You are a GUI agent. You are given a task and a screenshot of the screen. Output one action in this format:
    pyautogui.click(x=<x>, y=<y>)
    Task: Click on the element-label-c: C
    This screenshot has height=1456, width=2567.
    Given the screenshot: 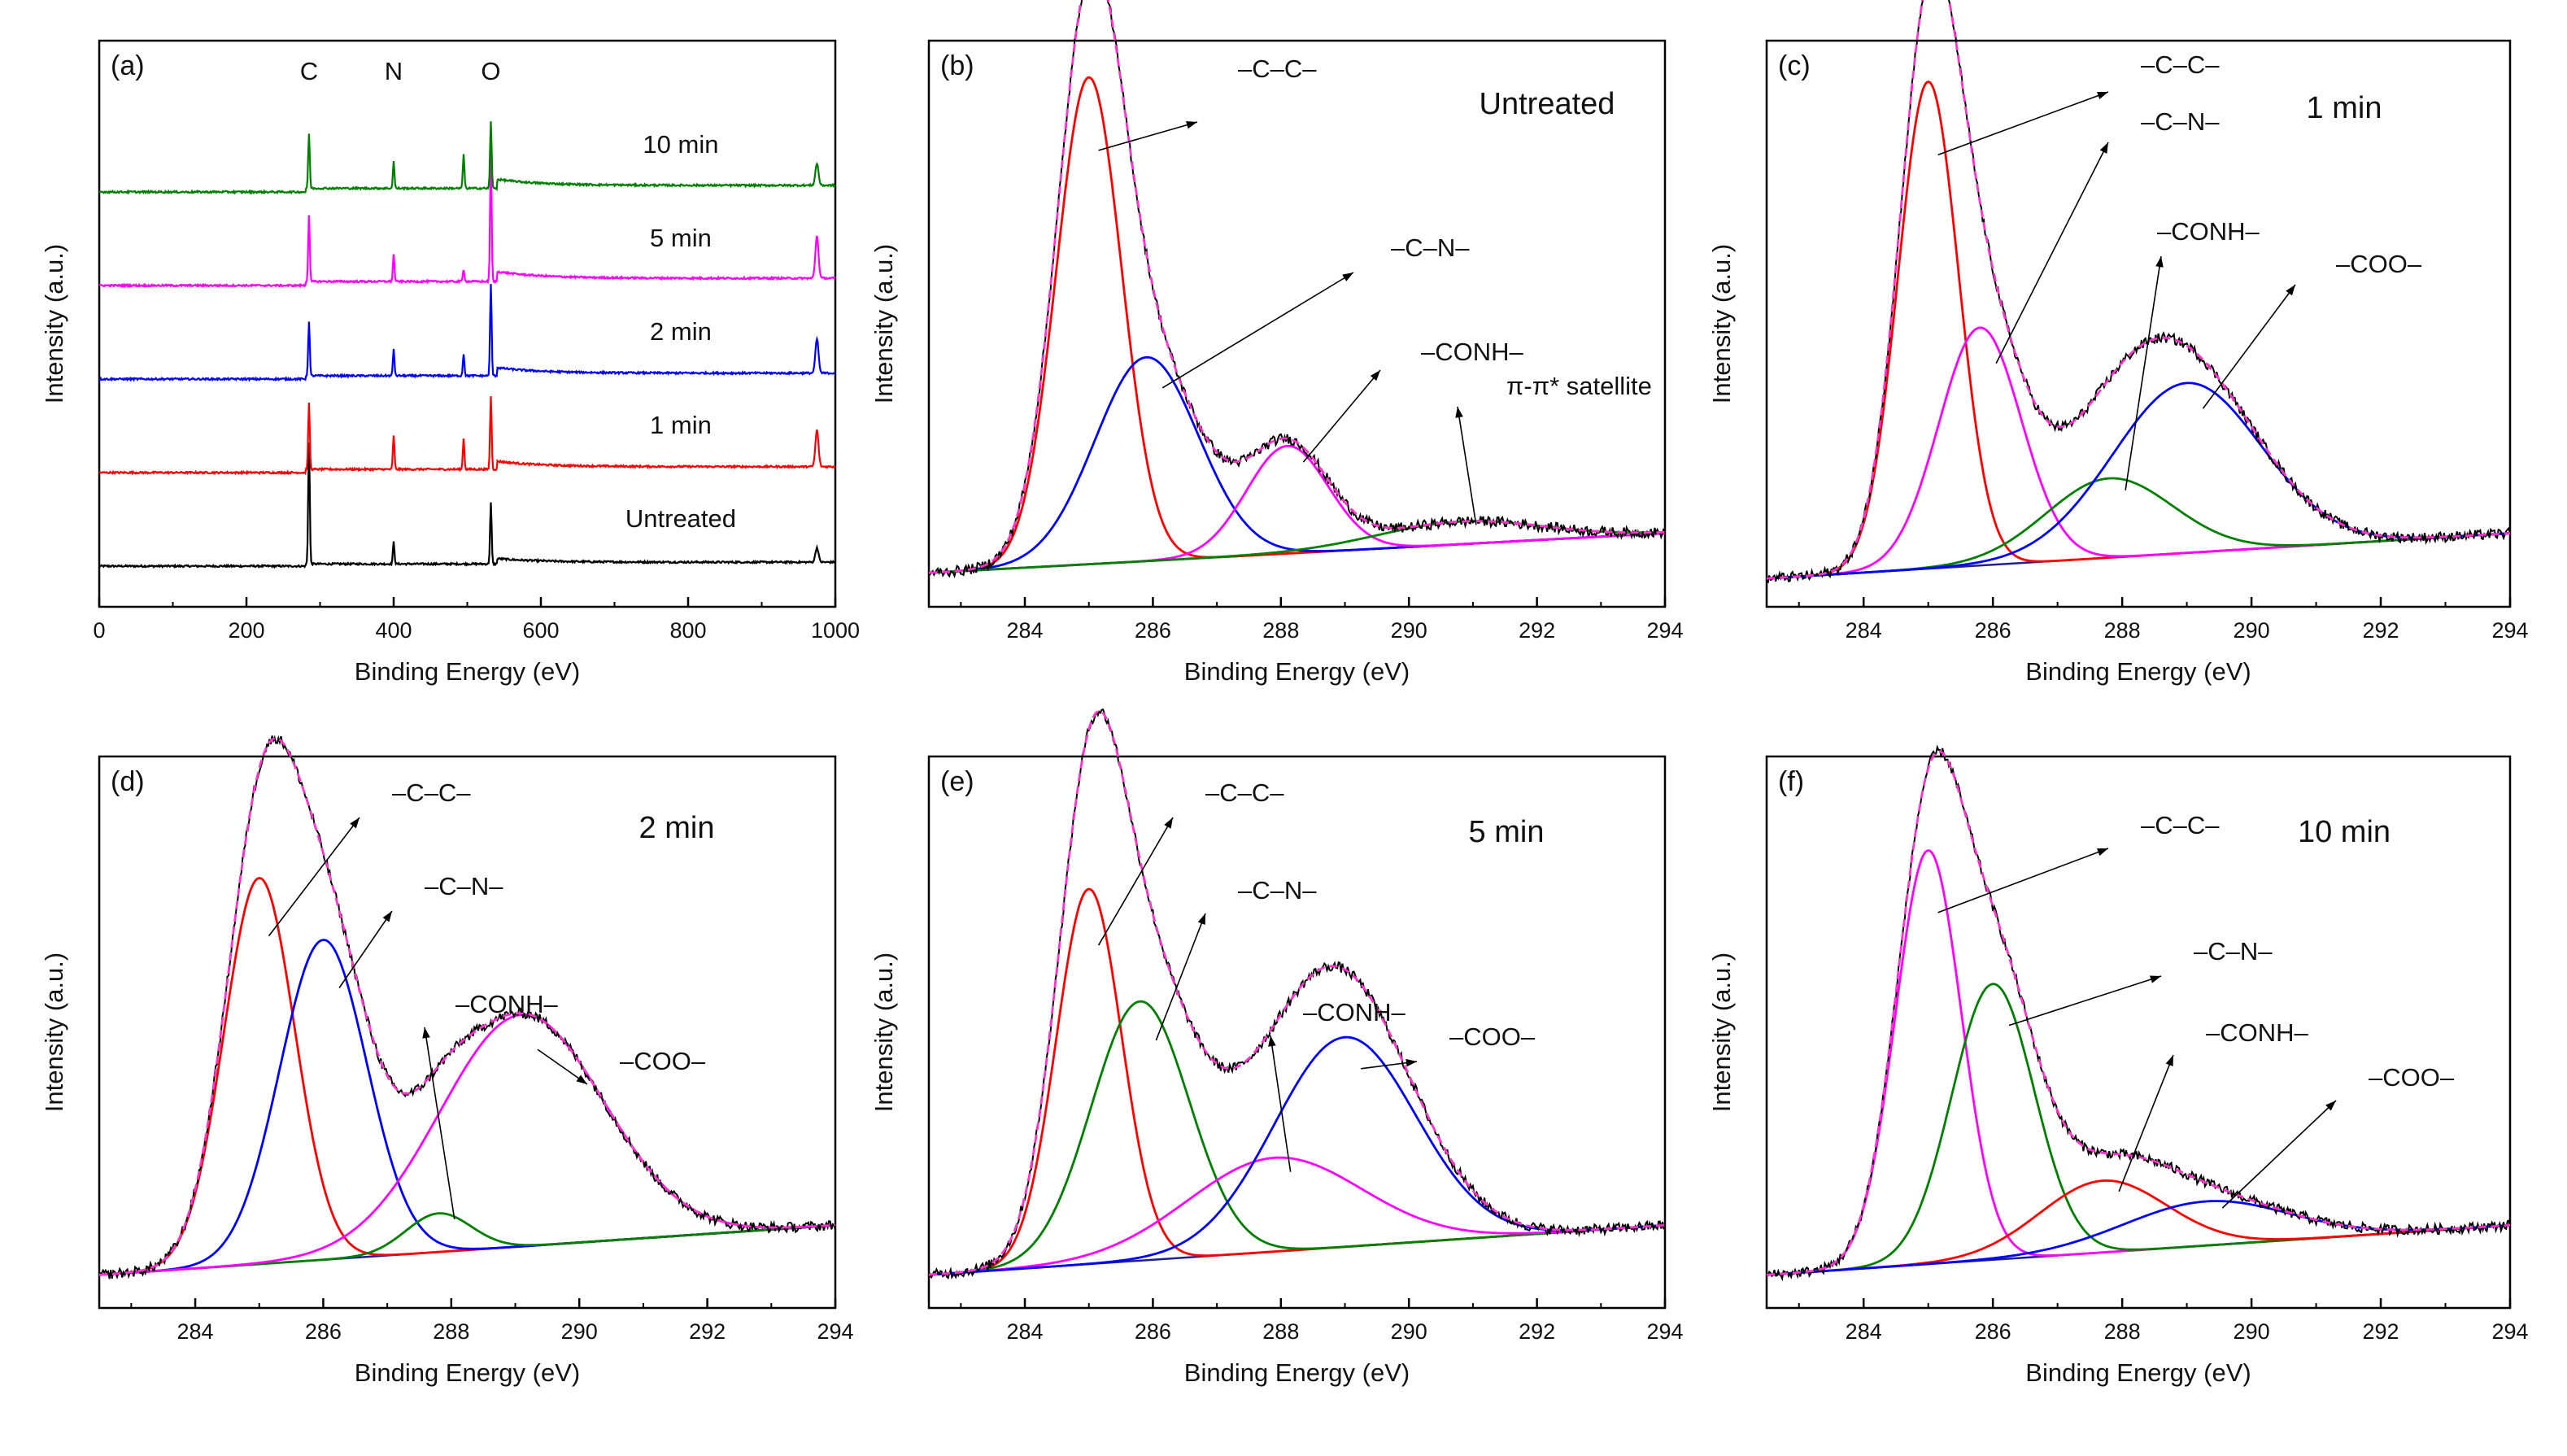 What is the action you would take?
    pyautogui.click(x=309, y=71)
    